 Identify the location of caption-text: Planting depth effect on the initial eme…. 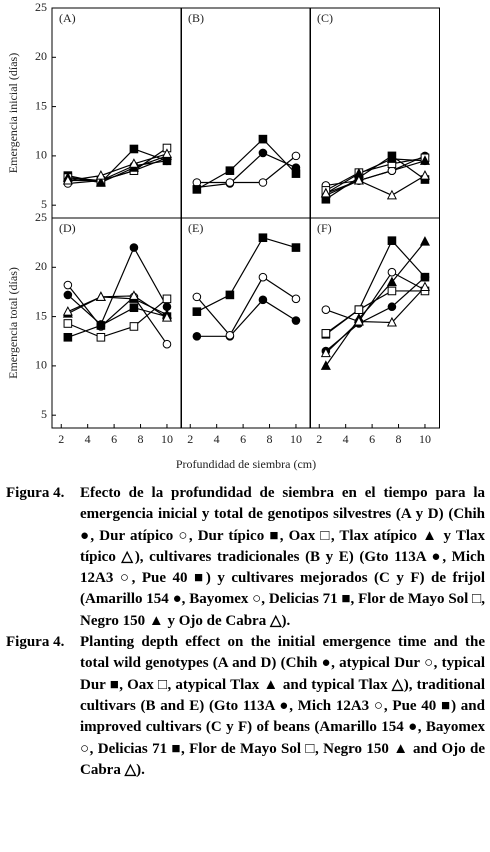
(282, 706).